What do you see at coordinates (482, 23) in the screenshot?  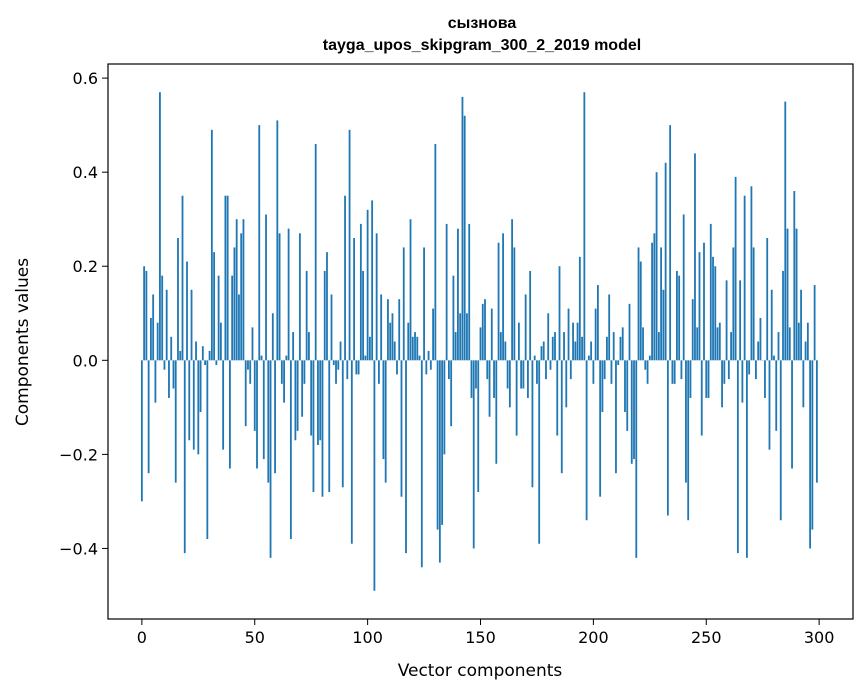 I see `chart-title: сызнова` at bounding box center [482, 23].